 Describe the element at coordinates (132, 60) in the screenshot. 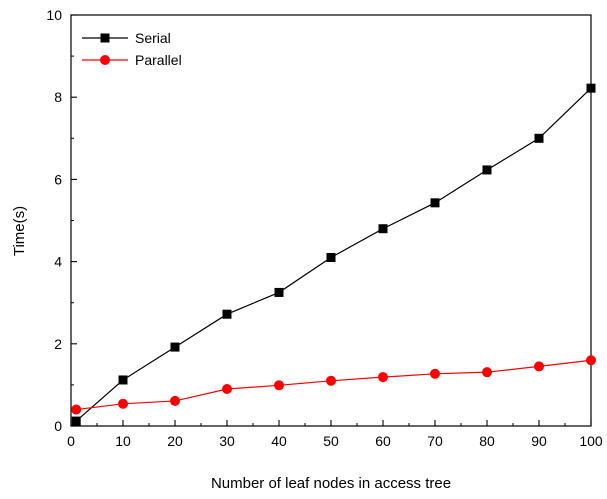

I see `legend-item-parallel: Parallel` at that location.